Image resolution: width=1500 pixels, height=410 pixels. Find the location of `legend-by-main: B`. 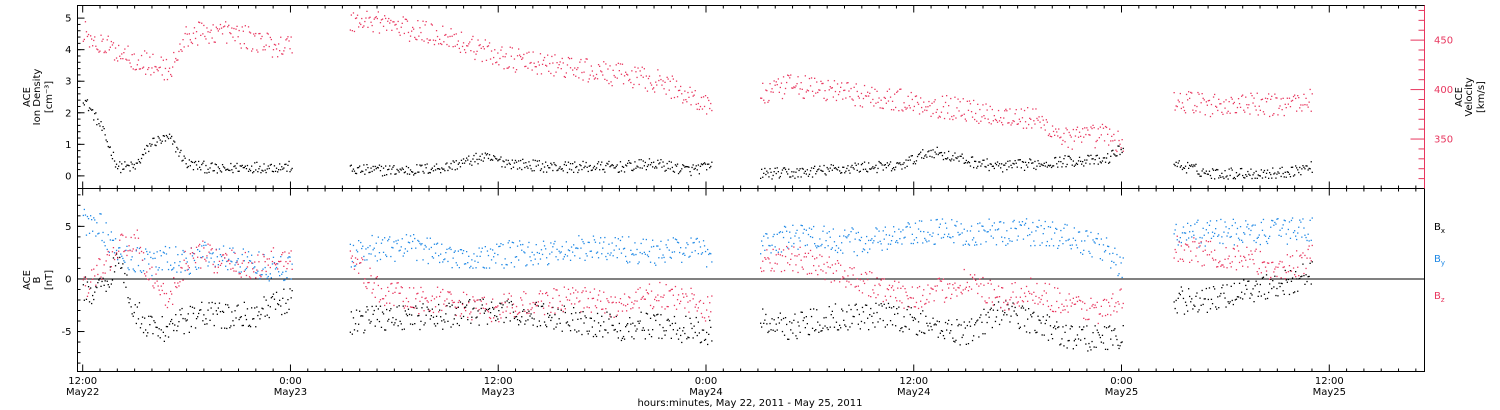

legend-by-main: B is located at coordinates (1437, 259).